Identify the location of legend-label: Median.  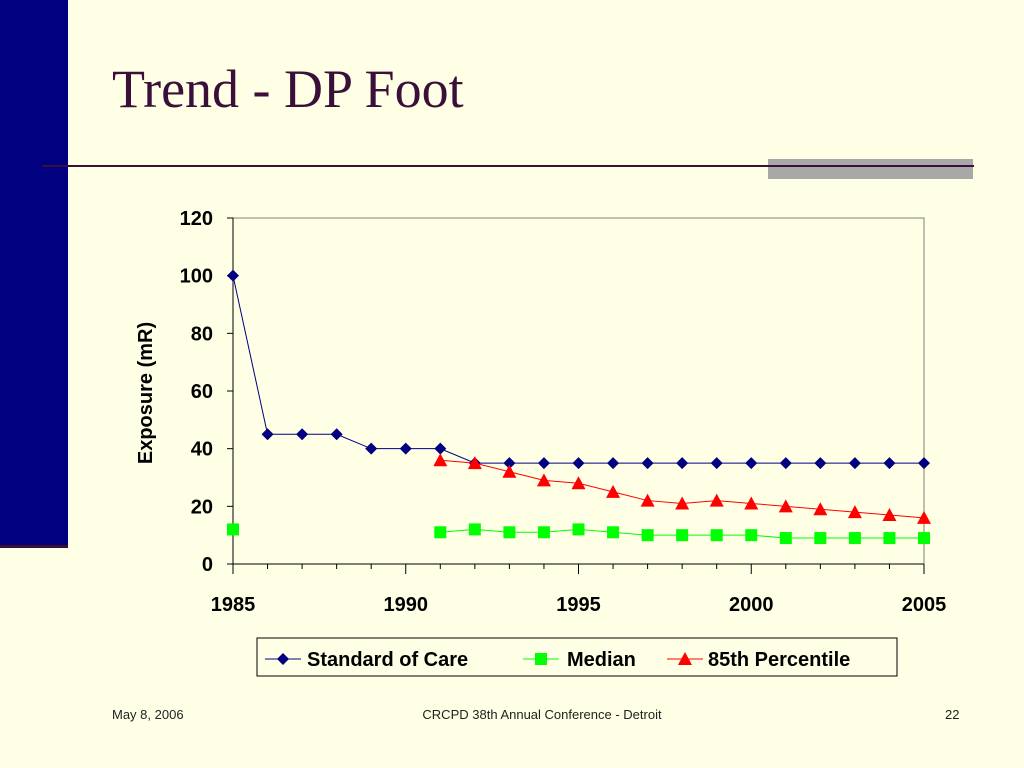
(601, 660).